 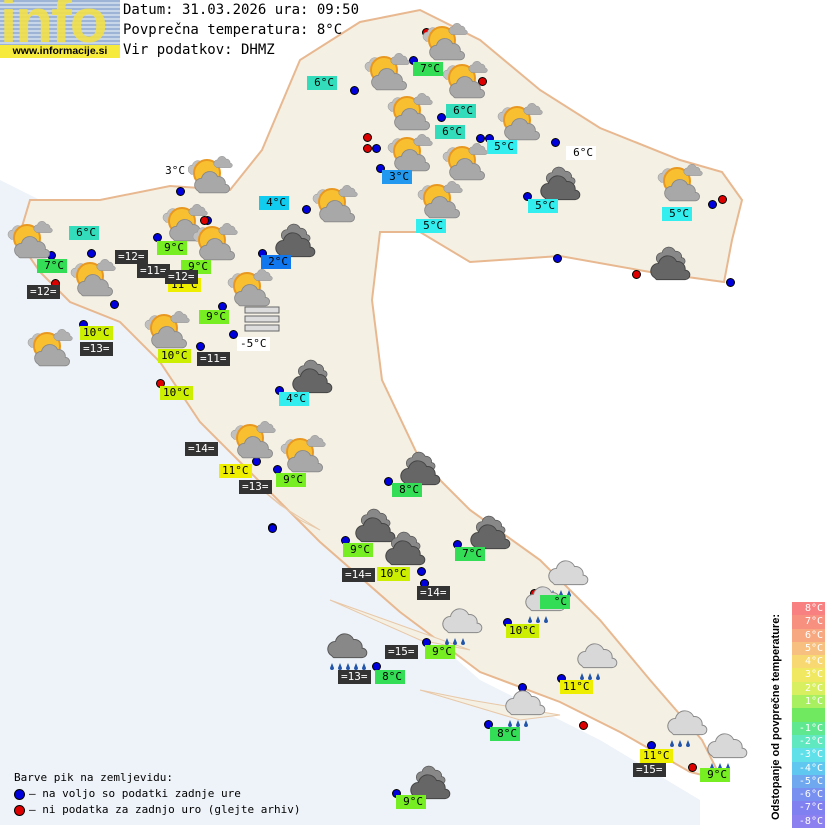 What do you see at coordinates (253, 344) in the screenshot?
I see `air-temperature-label: -5°C` at bounding box center [253, 344].